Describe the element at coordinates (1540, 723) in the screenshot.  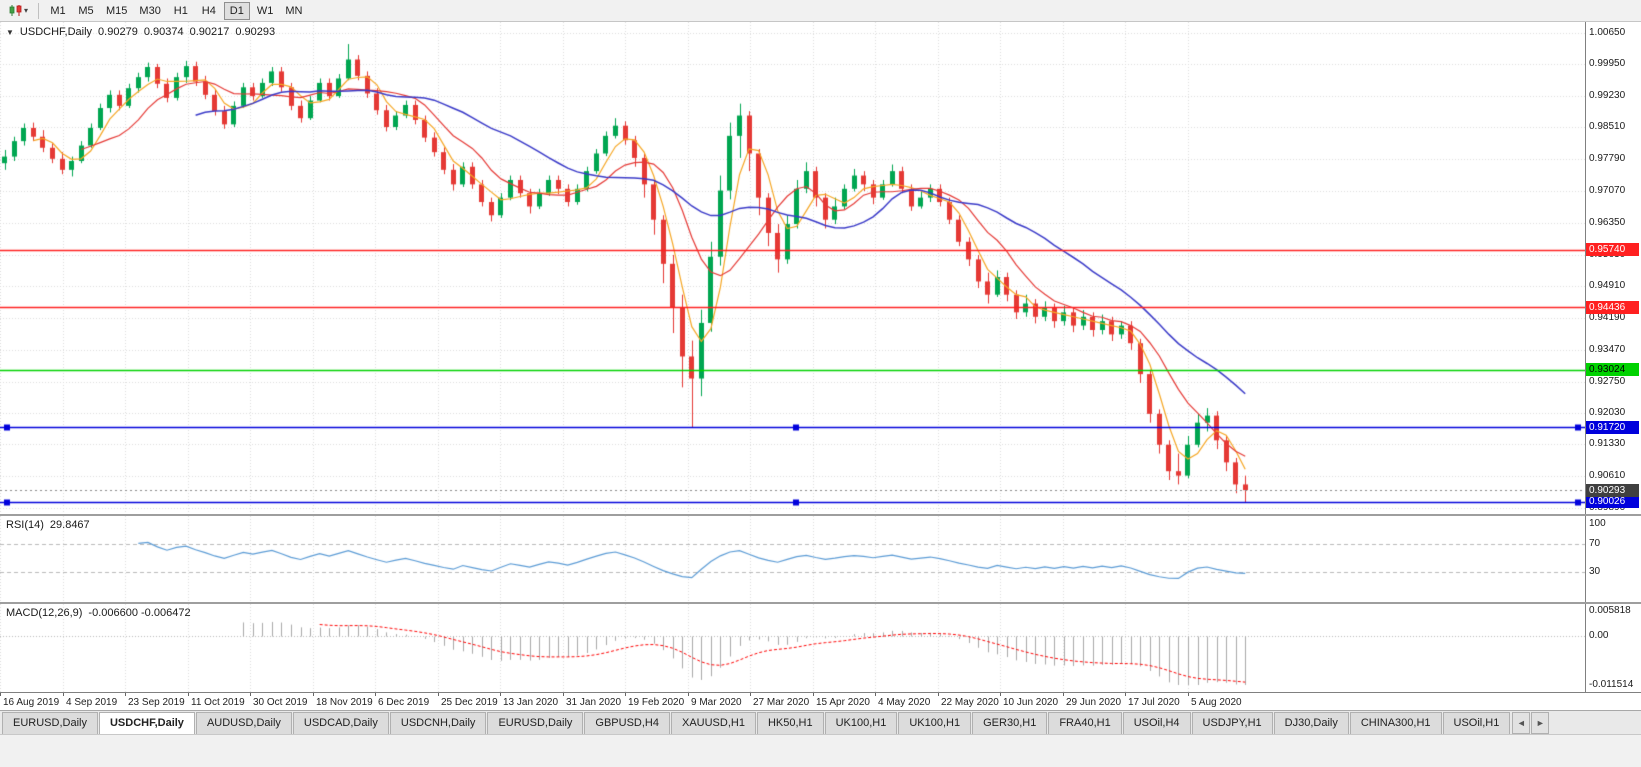
I see `tab-scroll-right-button: ►` at that location.